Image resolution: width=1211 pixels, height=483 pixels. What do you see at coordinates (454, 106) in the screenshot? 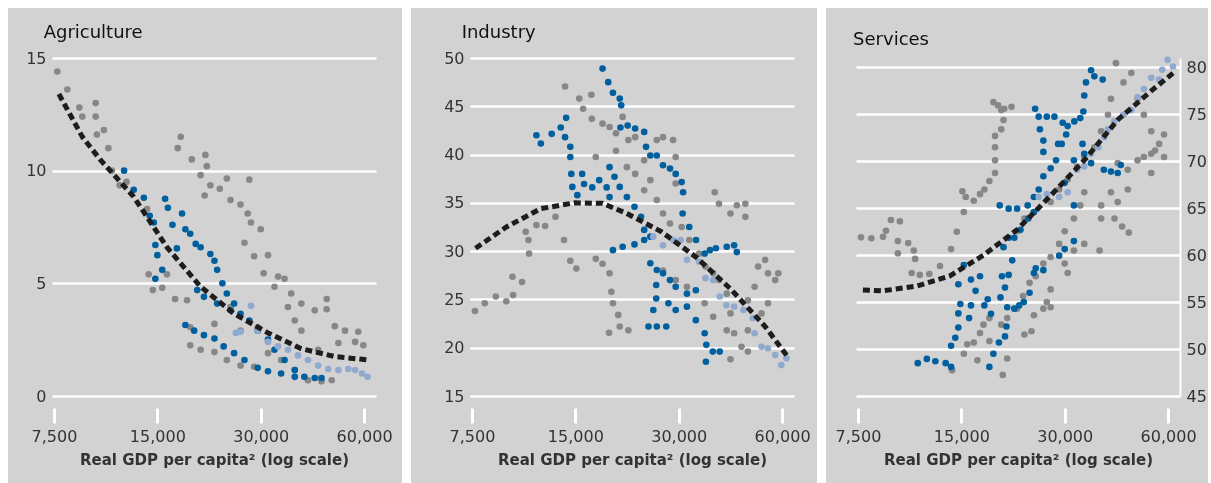
I see `y-tick-label: 45` at bounding box center [454, 106].